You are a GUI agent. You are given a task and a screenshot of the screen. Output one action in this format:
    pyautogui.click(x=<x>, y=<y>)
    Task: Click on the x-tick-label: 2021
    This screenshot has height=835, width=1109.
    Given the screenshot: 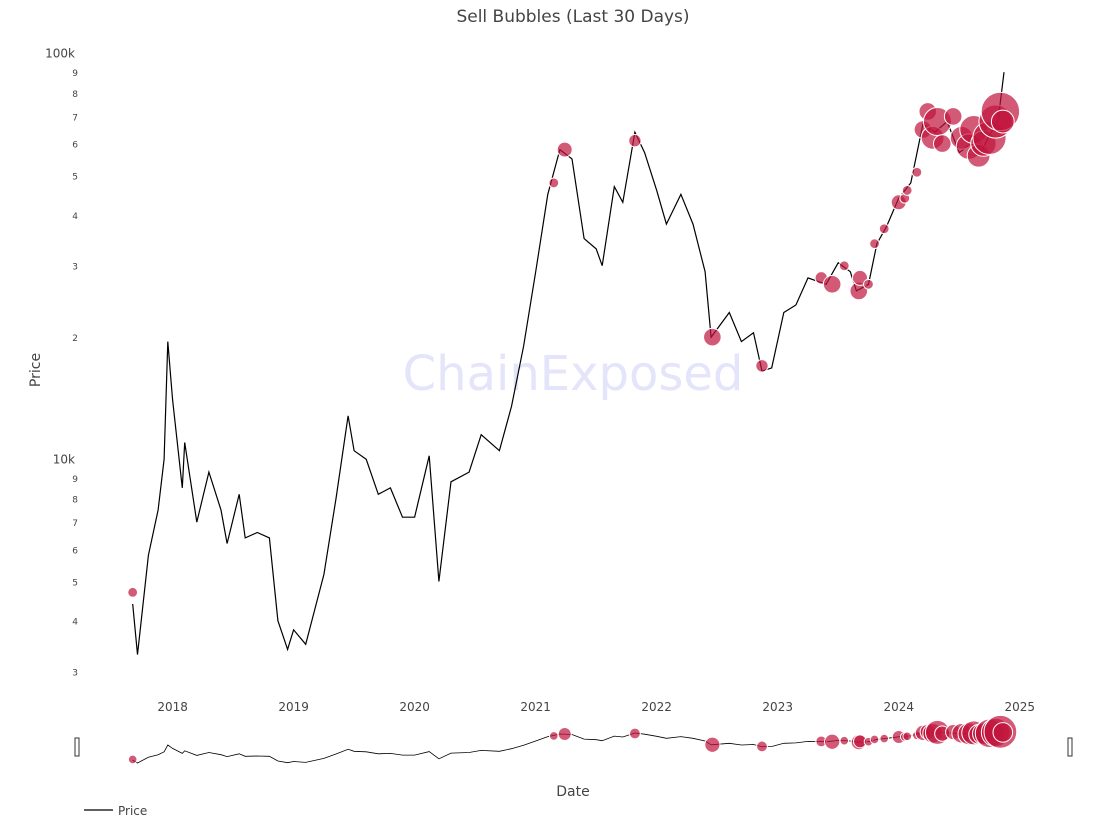 What is the action you would take?
    pyautogui.click(x=535, y=707)
    